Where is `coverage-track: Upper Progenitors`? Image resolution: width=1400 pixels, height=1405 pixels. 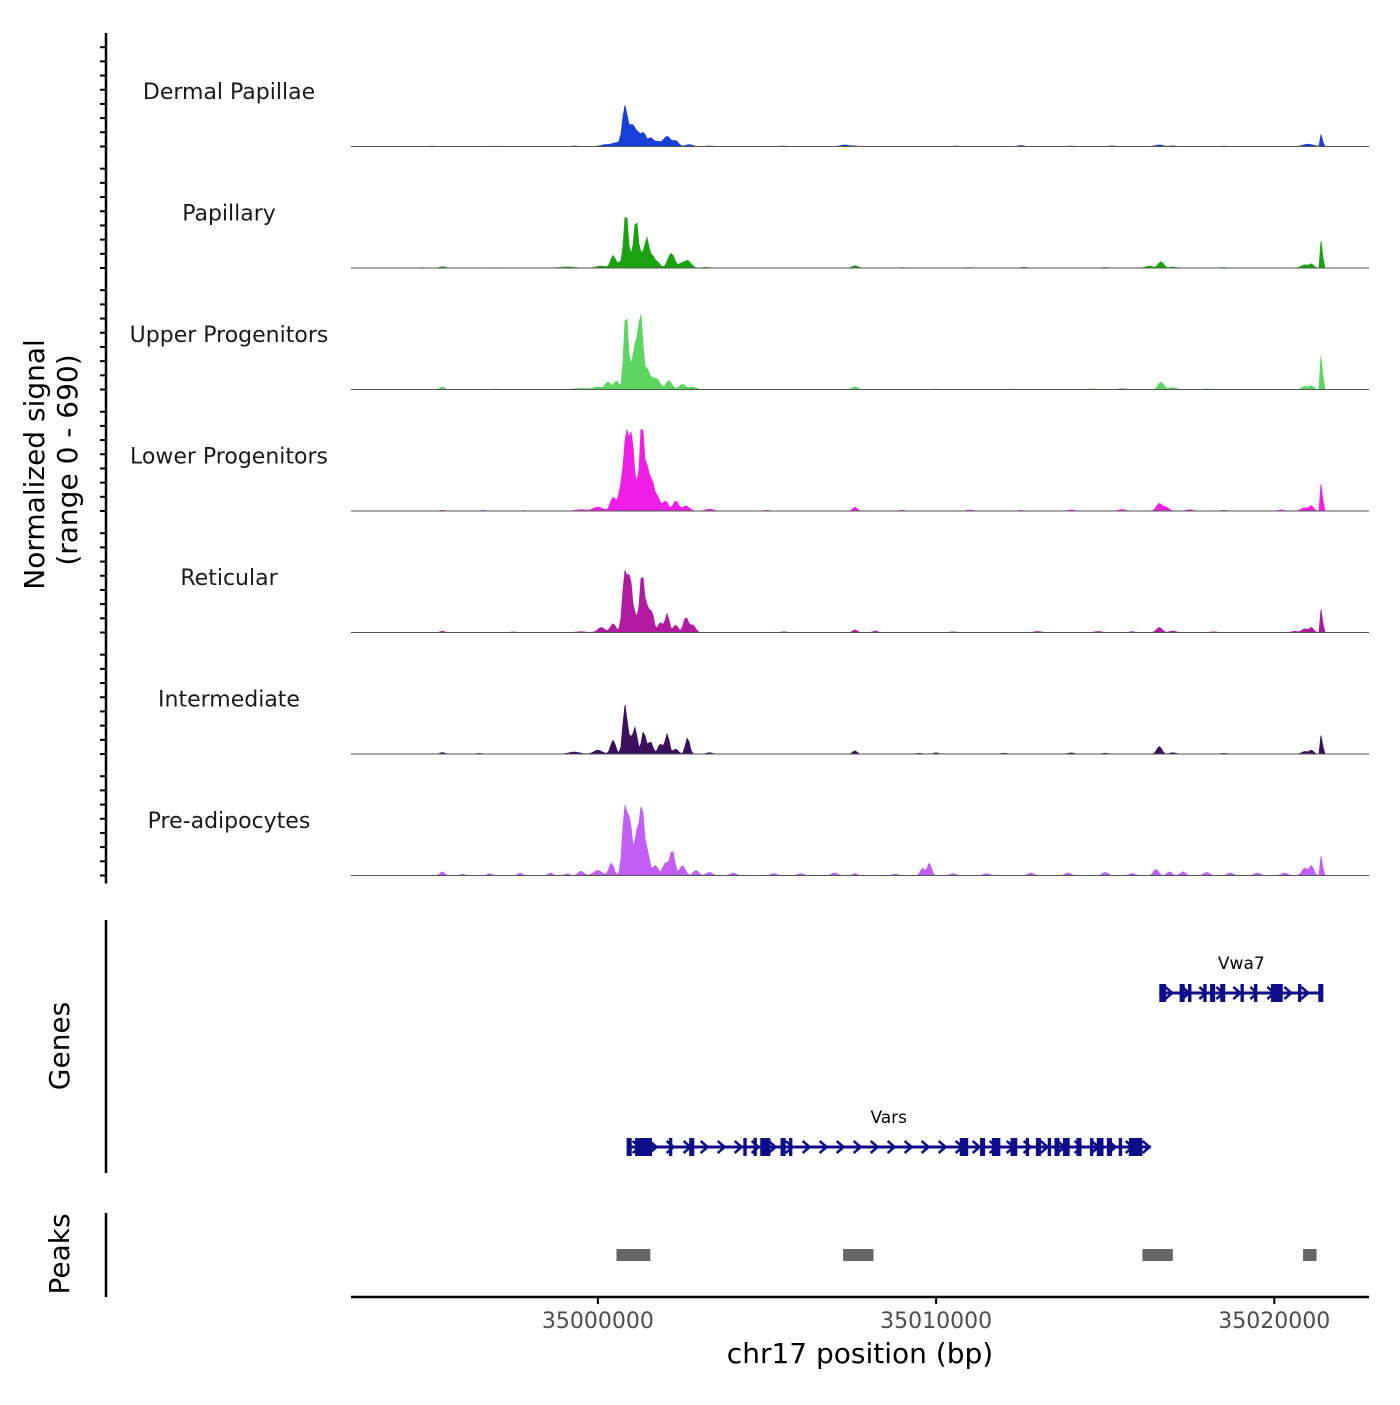
coverage-track: Upper Progenitors is located at coordinates (734, 340).